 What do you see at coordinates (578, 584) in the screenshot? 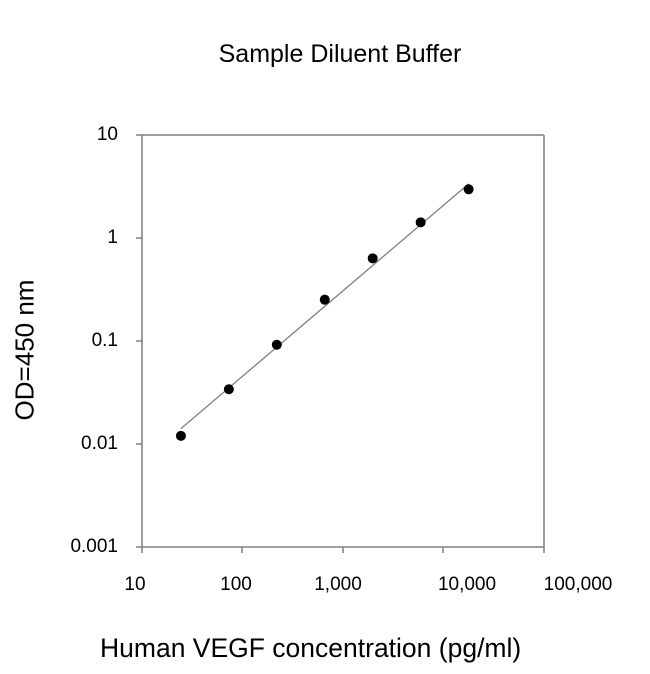
I see `x-tick-label: 100,000` at bounding box center [578, 584].